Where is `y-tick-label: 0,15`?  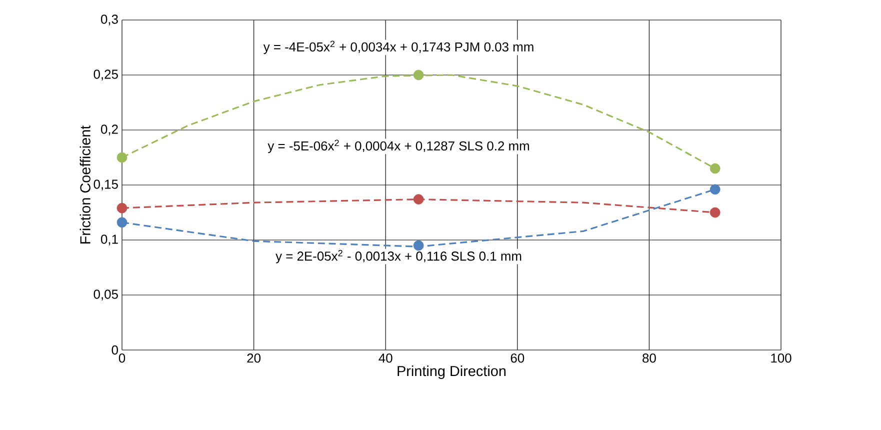 y-tick-label: 0,15 is located at coordinates (106, 185).